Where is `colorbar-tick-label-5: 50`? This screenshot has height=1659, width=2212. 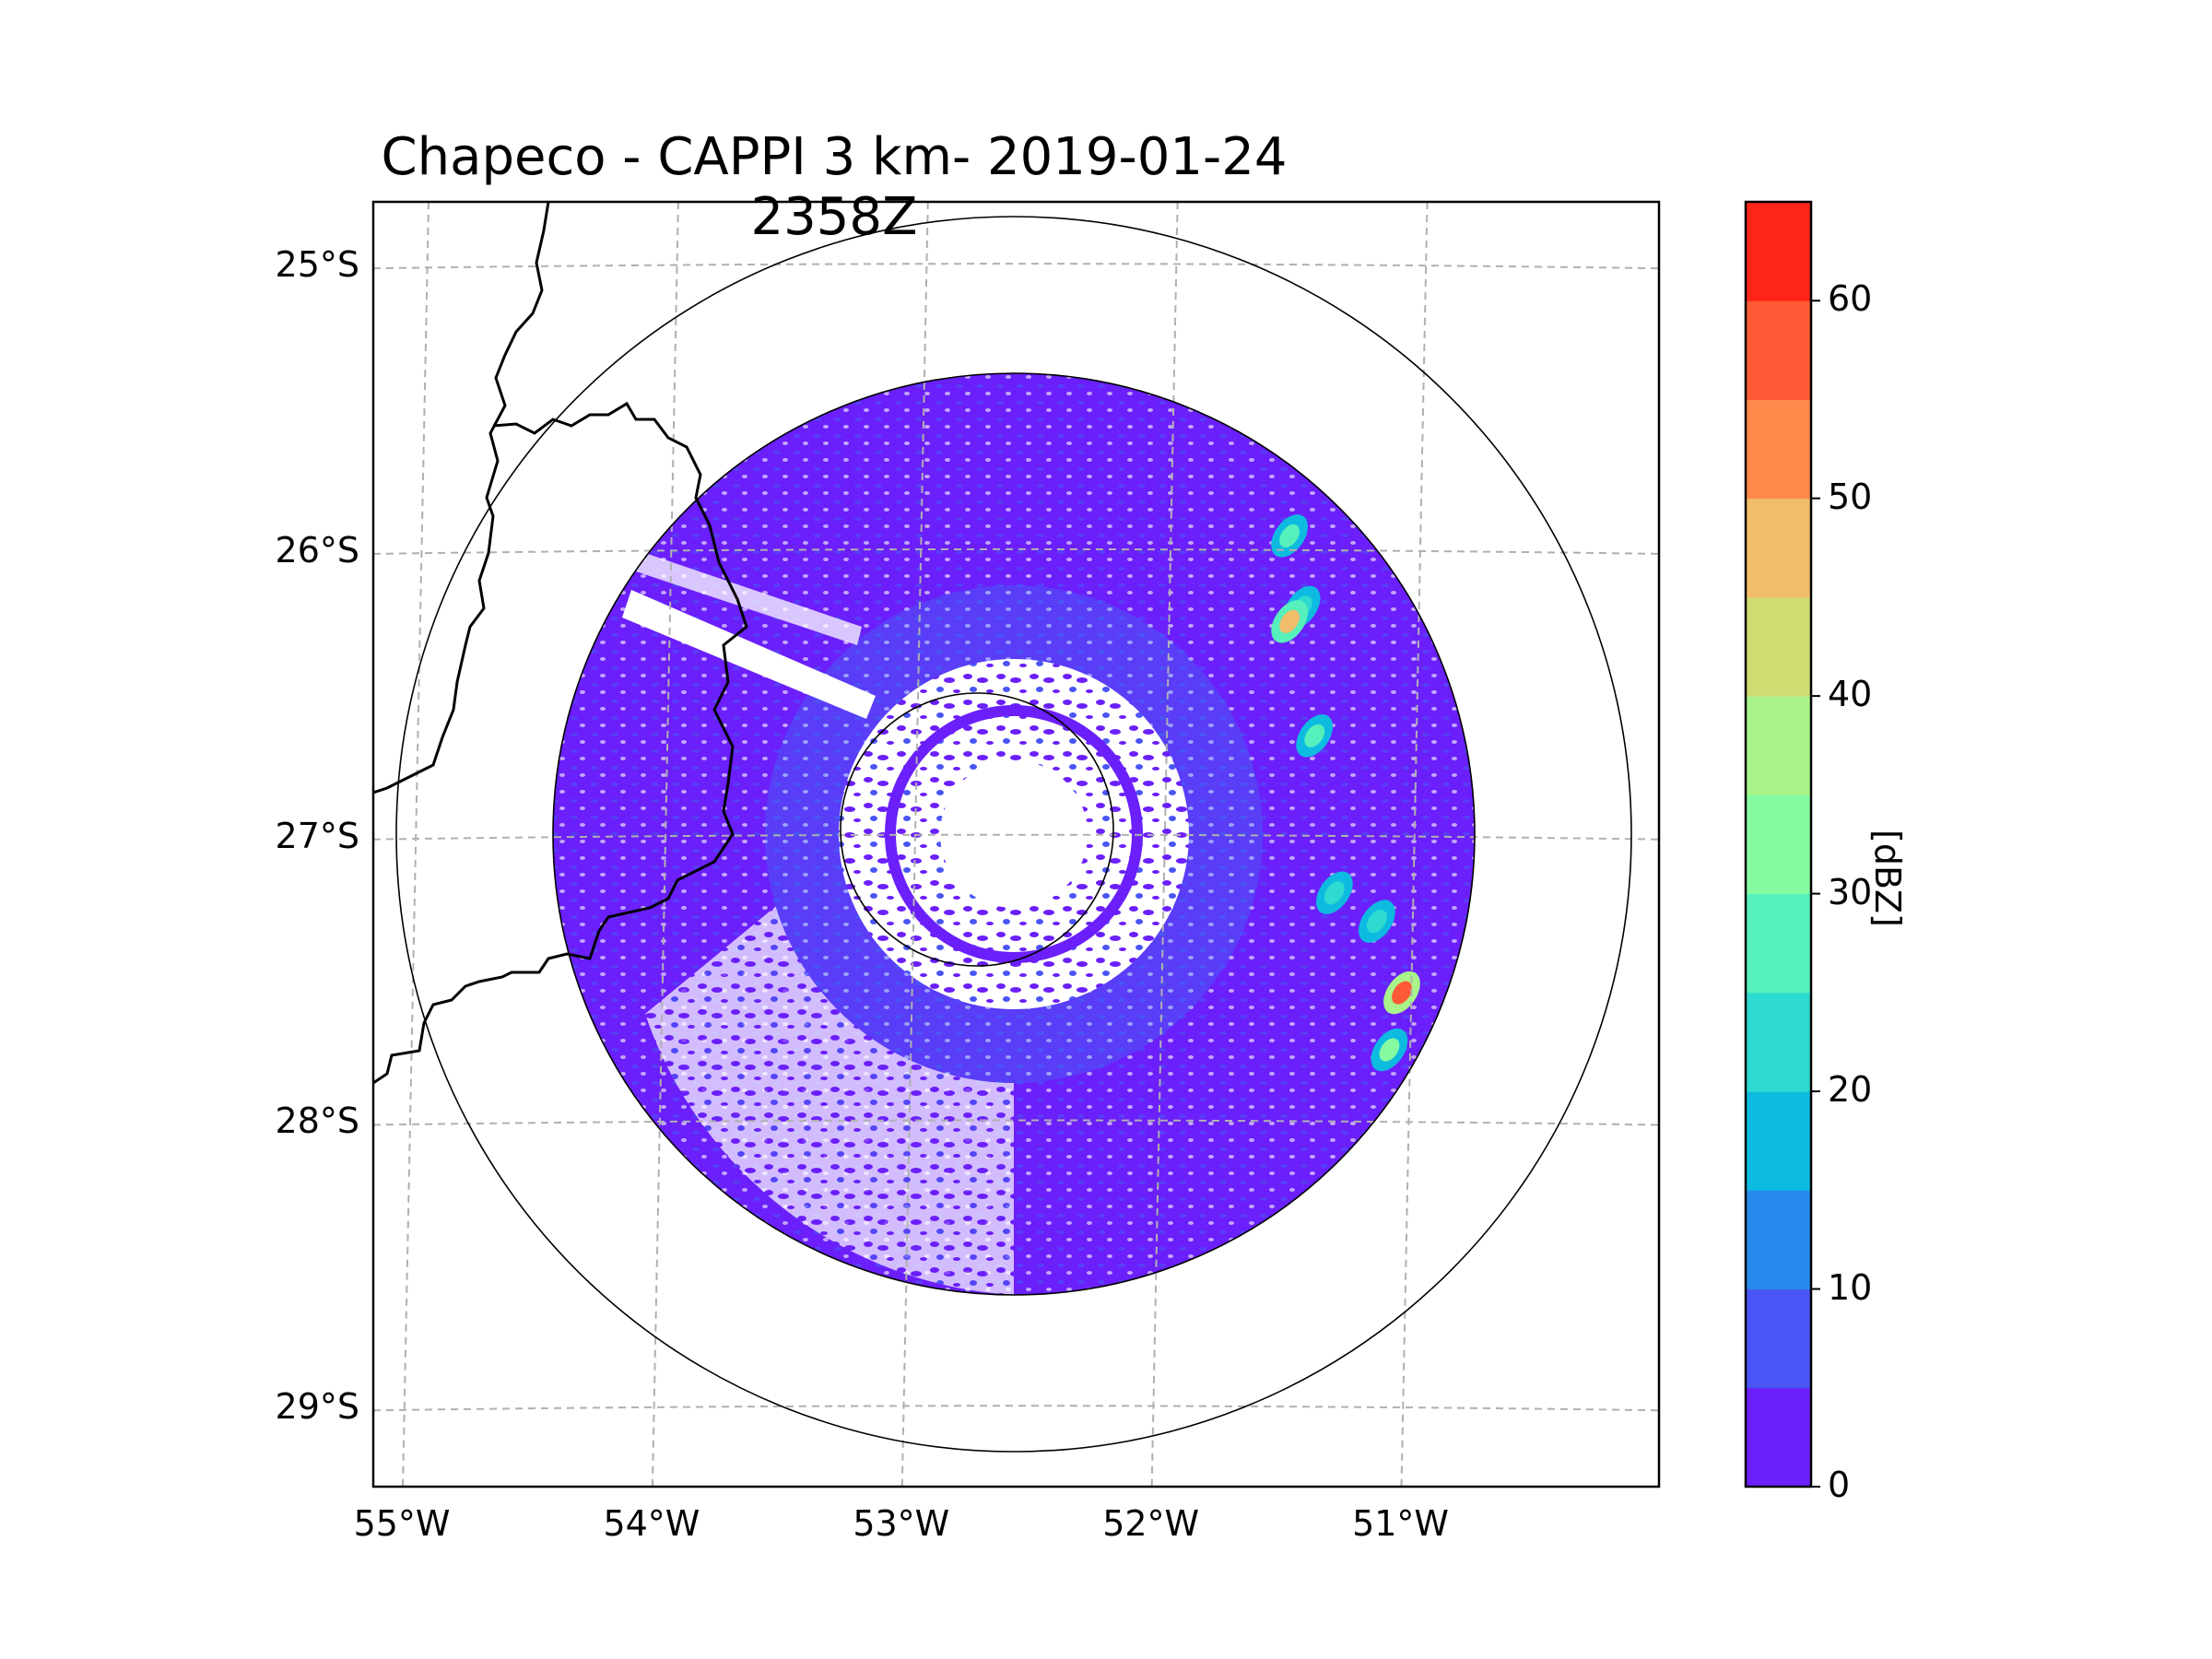 colorbar-tick-label-5: 50 is located at coordinates (1850, 496).